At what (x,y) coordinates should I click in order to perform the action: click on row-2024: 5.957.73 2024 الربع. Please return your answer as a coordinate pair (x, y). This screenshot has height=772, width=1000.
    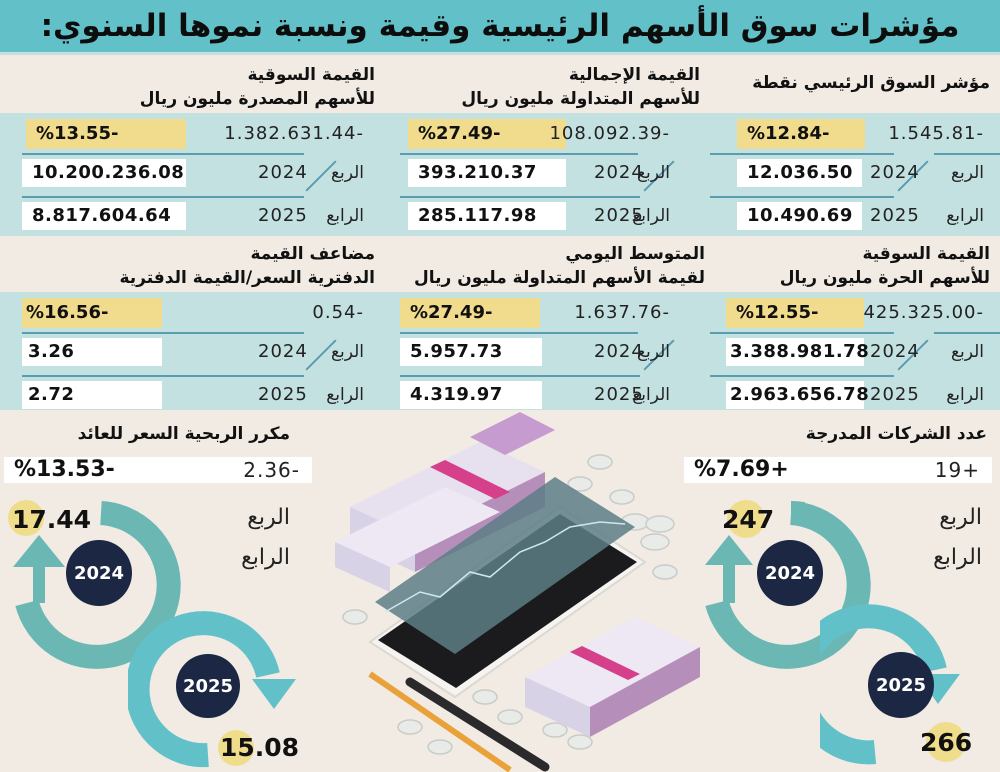
    Looking at the image, I should click on (545, 352).